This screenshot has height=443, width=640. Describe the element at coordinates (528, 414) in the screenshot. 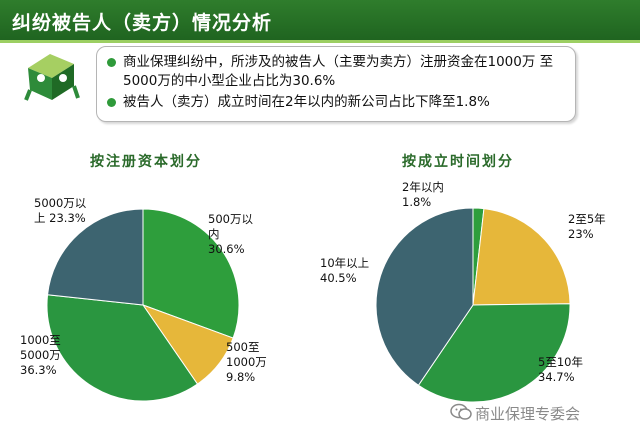

I see `watermark-text: 商业保理专委会` at that location.